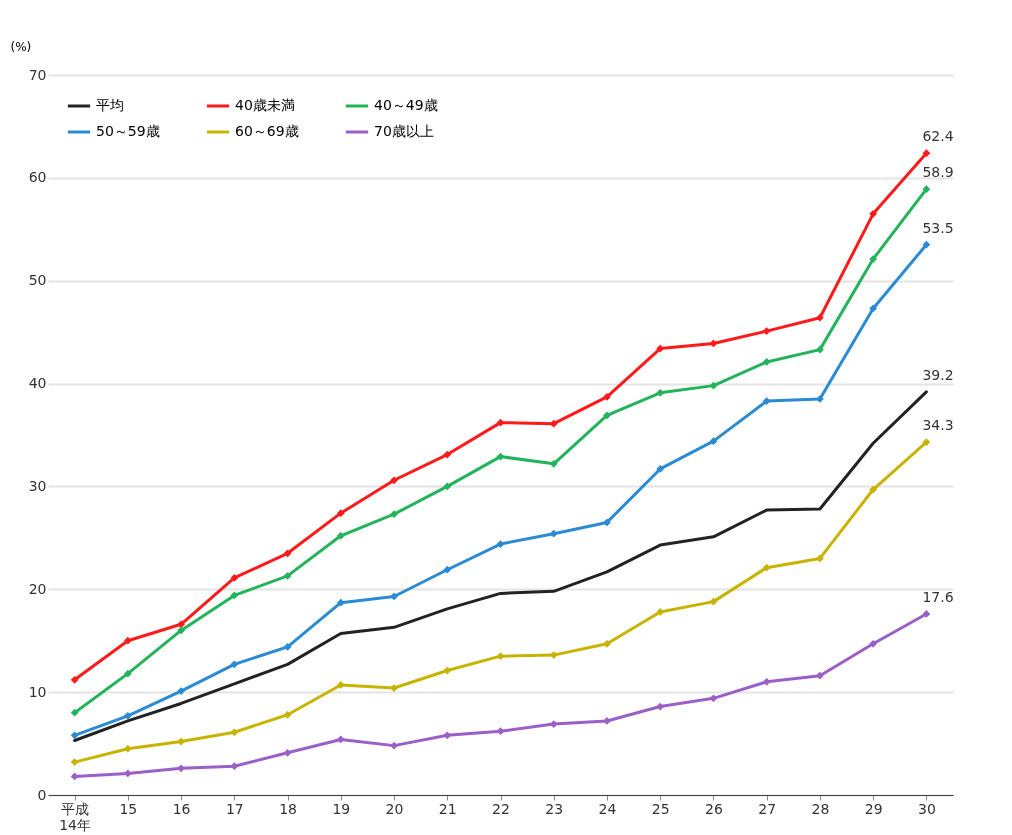  I want to click on data-label: 17.6, so click(938, 596).